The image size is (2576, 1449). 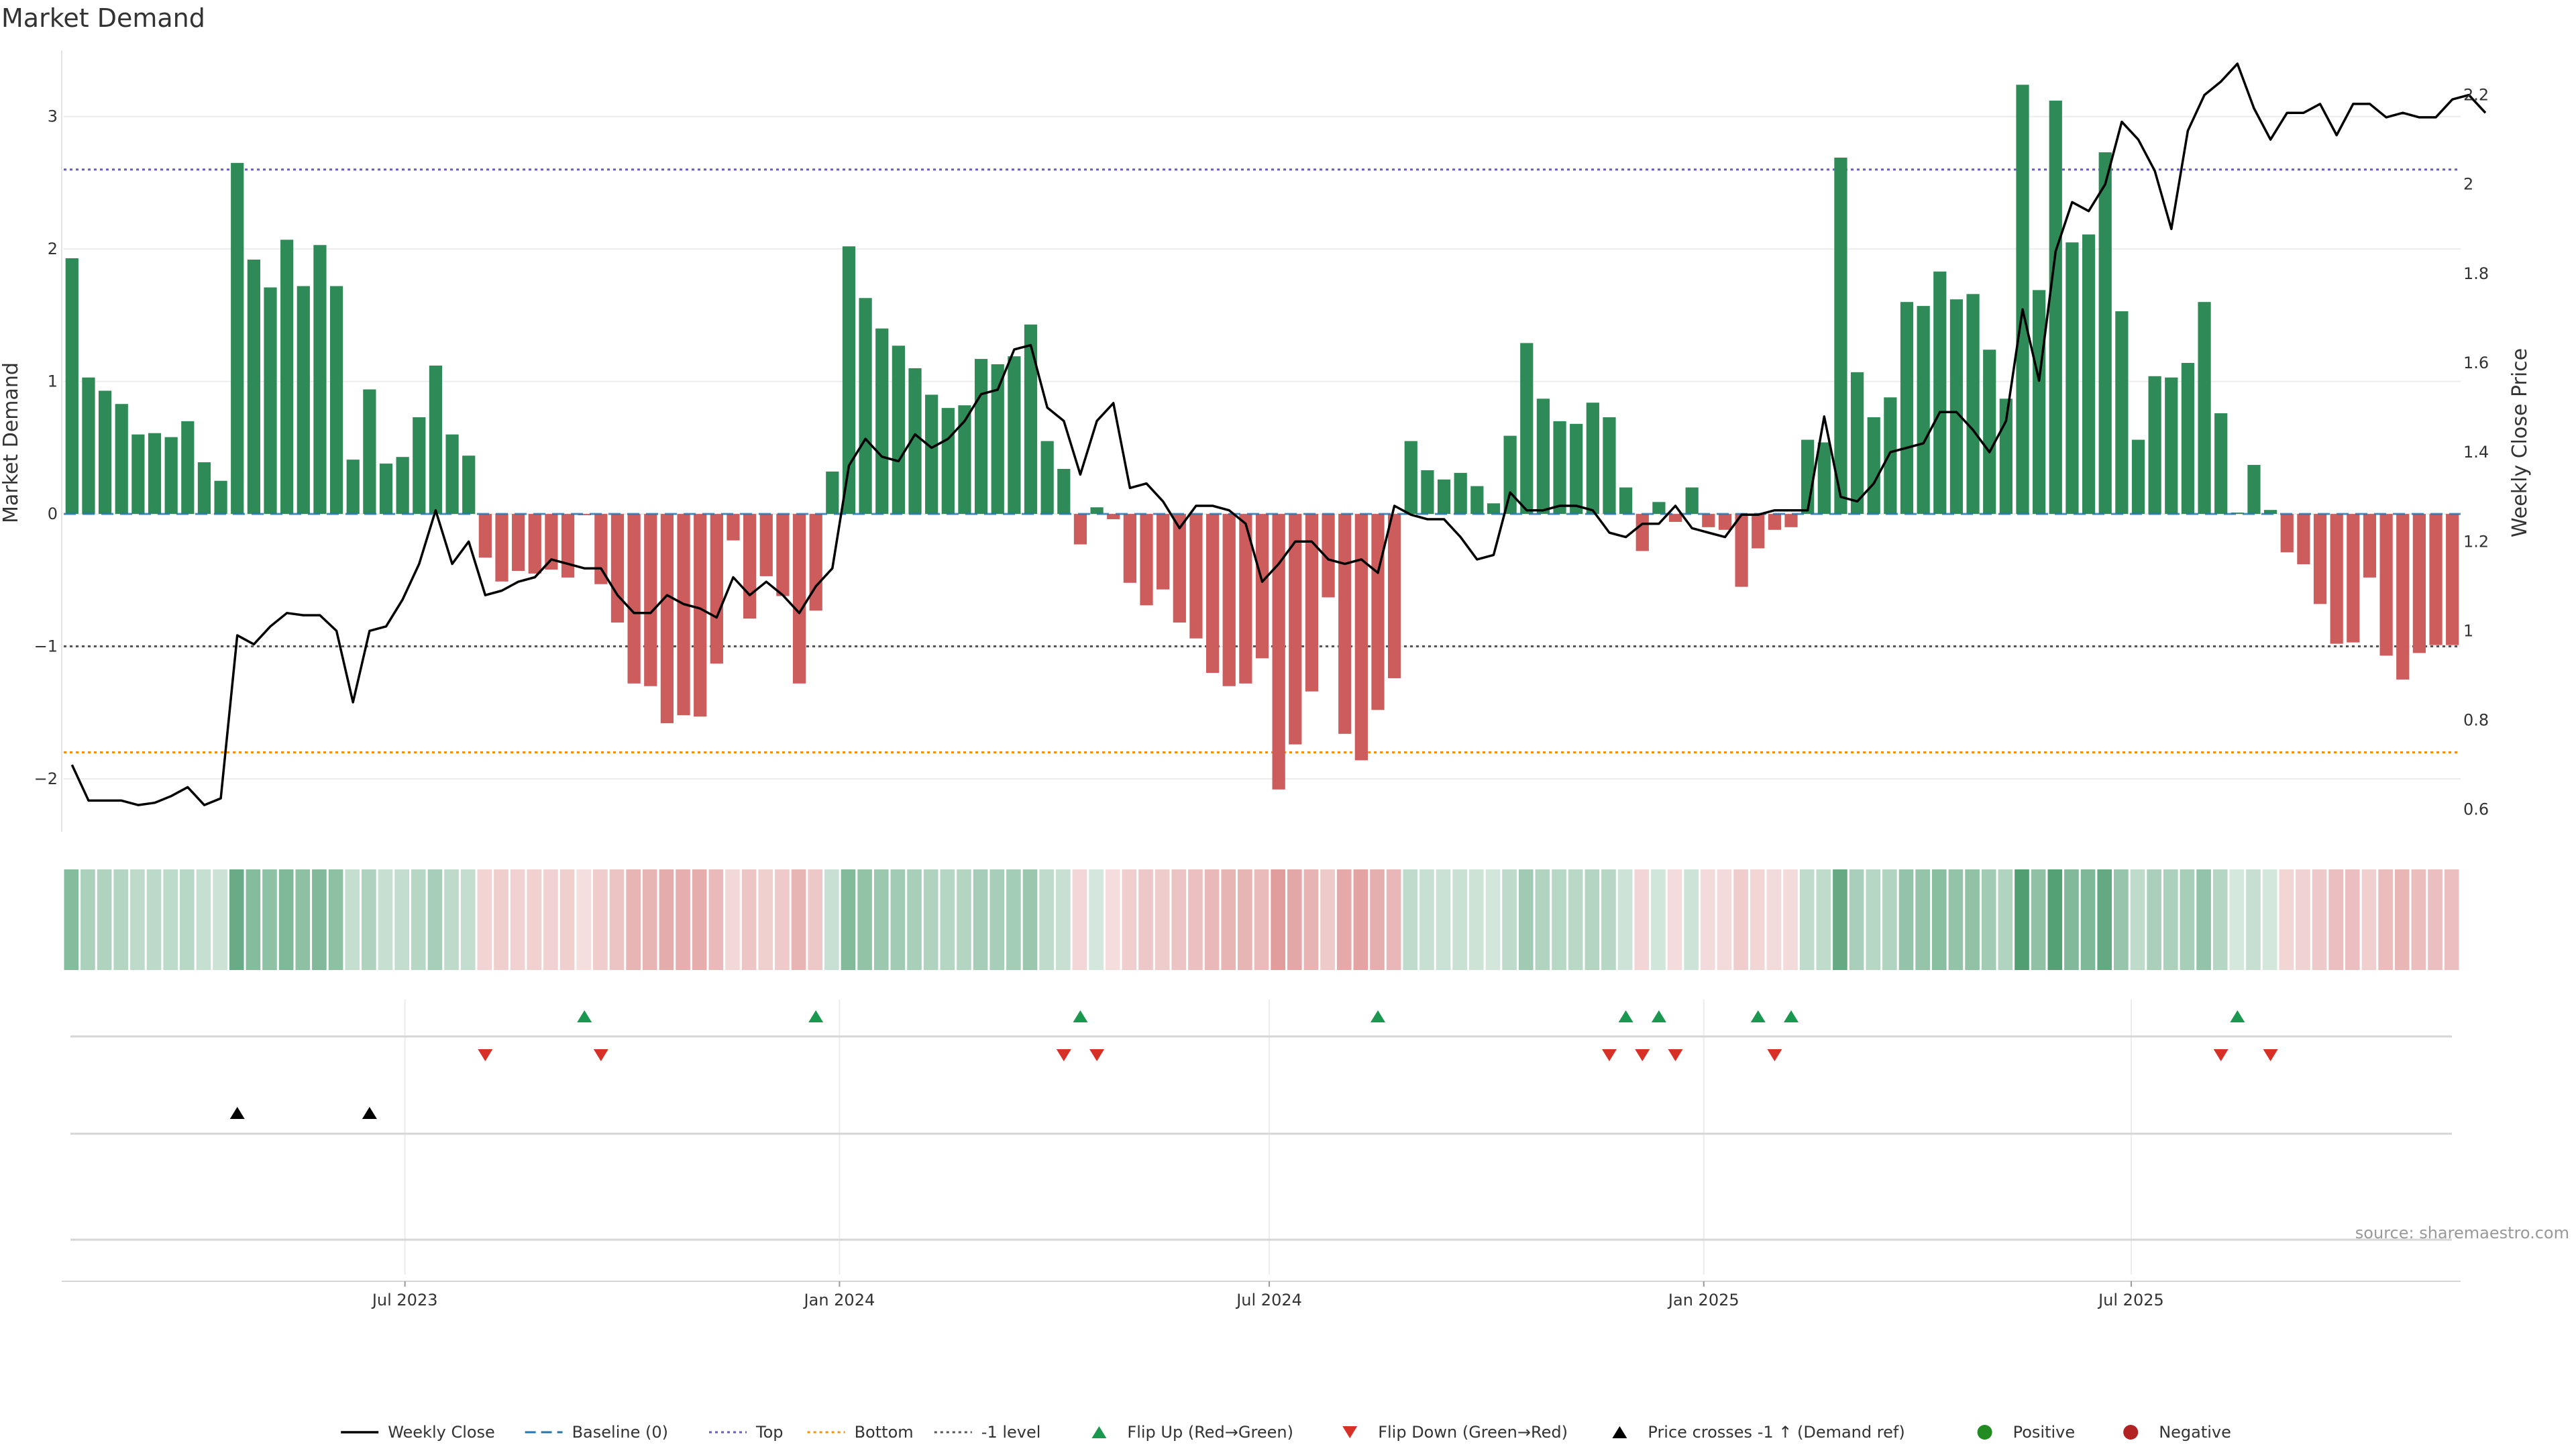 What do you see at coordinates (2131, 1432) in the screenshot?
I see `legend-swatch-dot` at bounding box center [2131, 1432].